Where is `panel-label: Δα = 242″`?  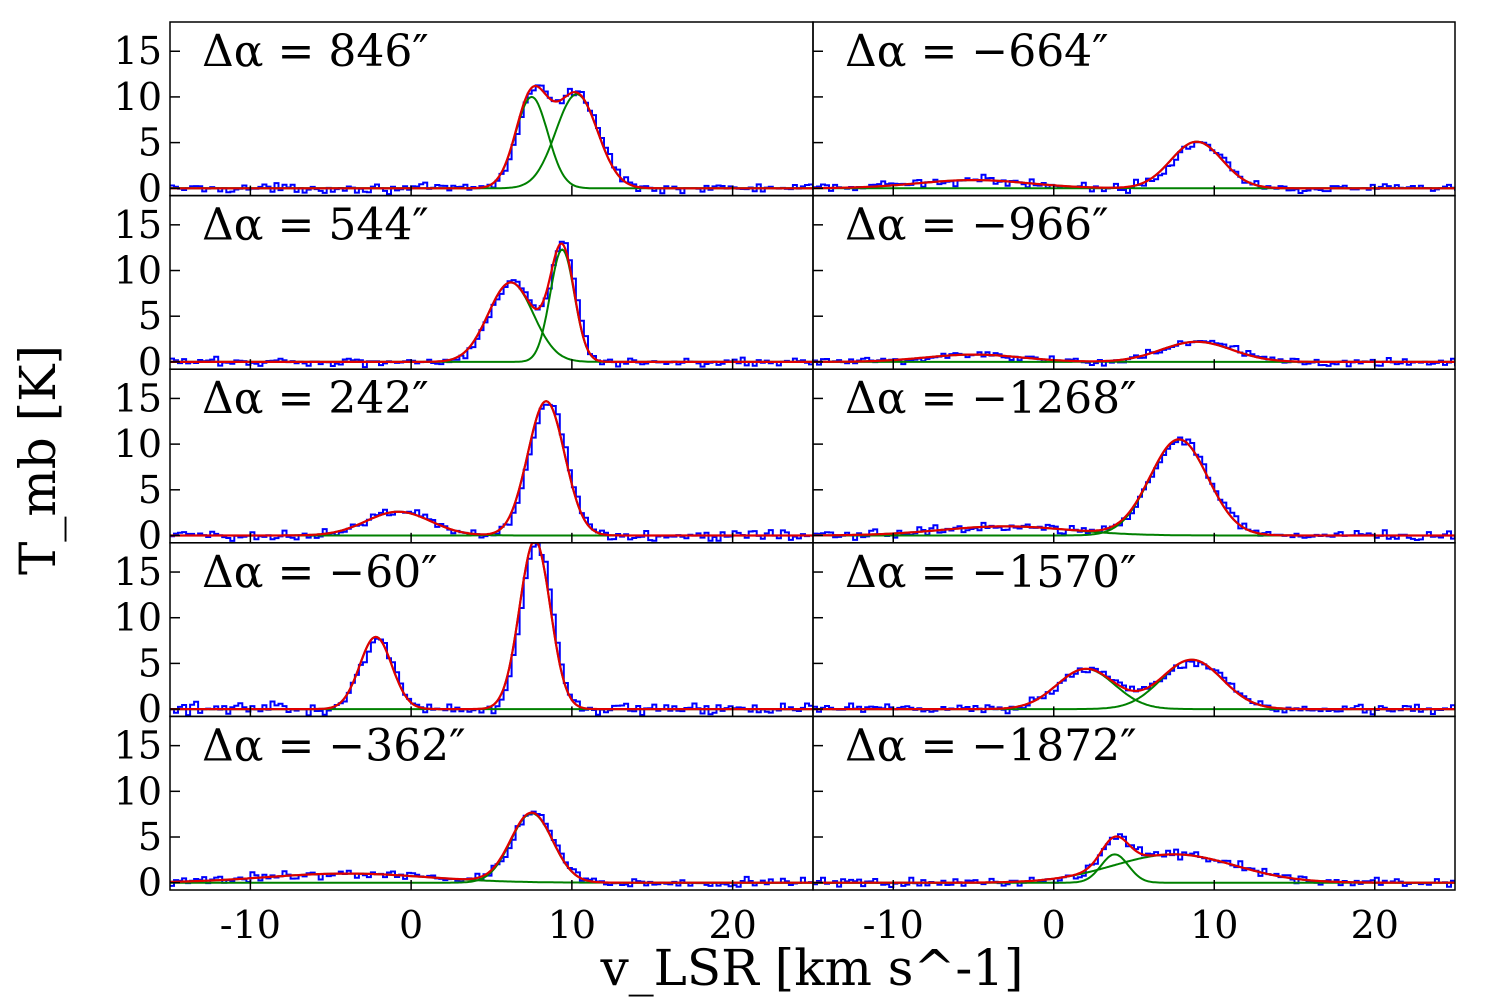
panel-label: Δα = 242″ is located at coordinates (315, 398).